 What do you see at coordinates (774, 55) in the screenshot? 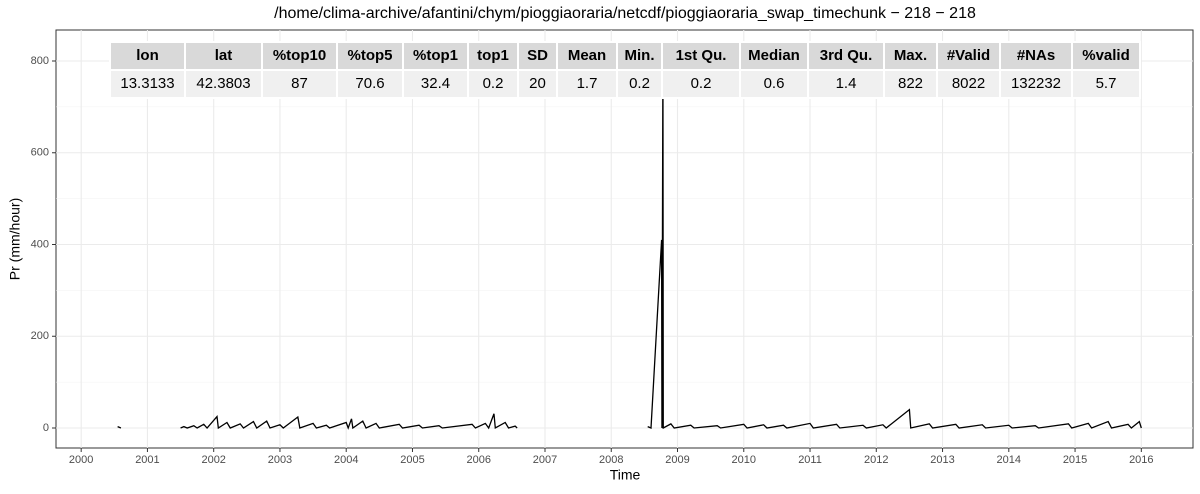
I see `table-header-text: Median` at bounding box center [774, 55].